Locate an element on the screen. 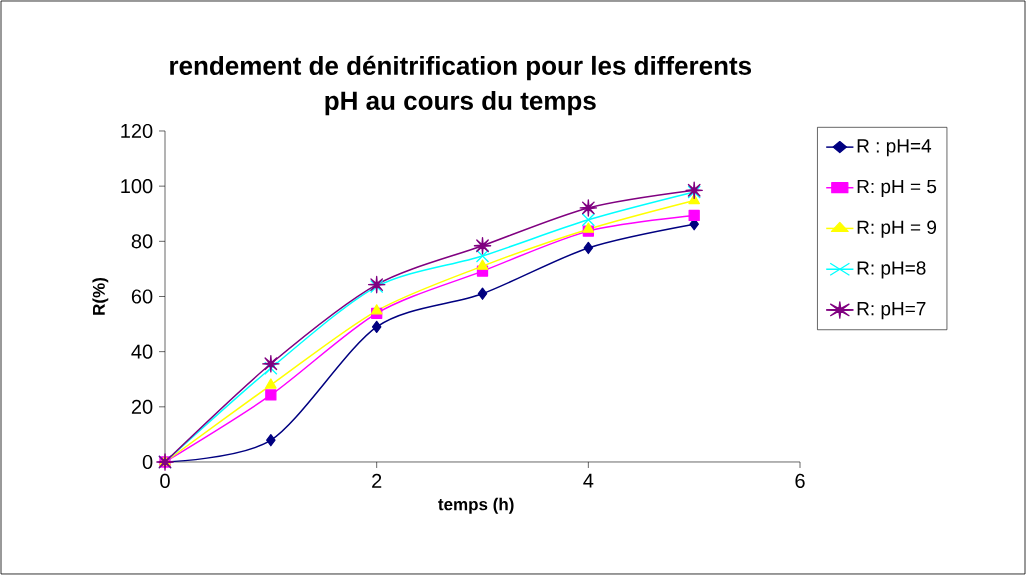  y-tick-label: 0 is located at coordinates (147, 462).